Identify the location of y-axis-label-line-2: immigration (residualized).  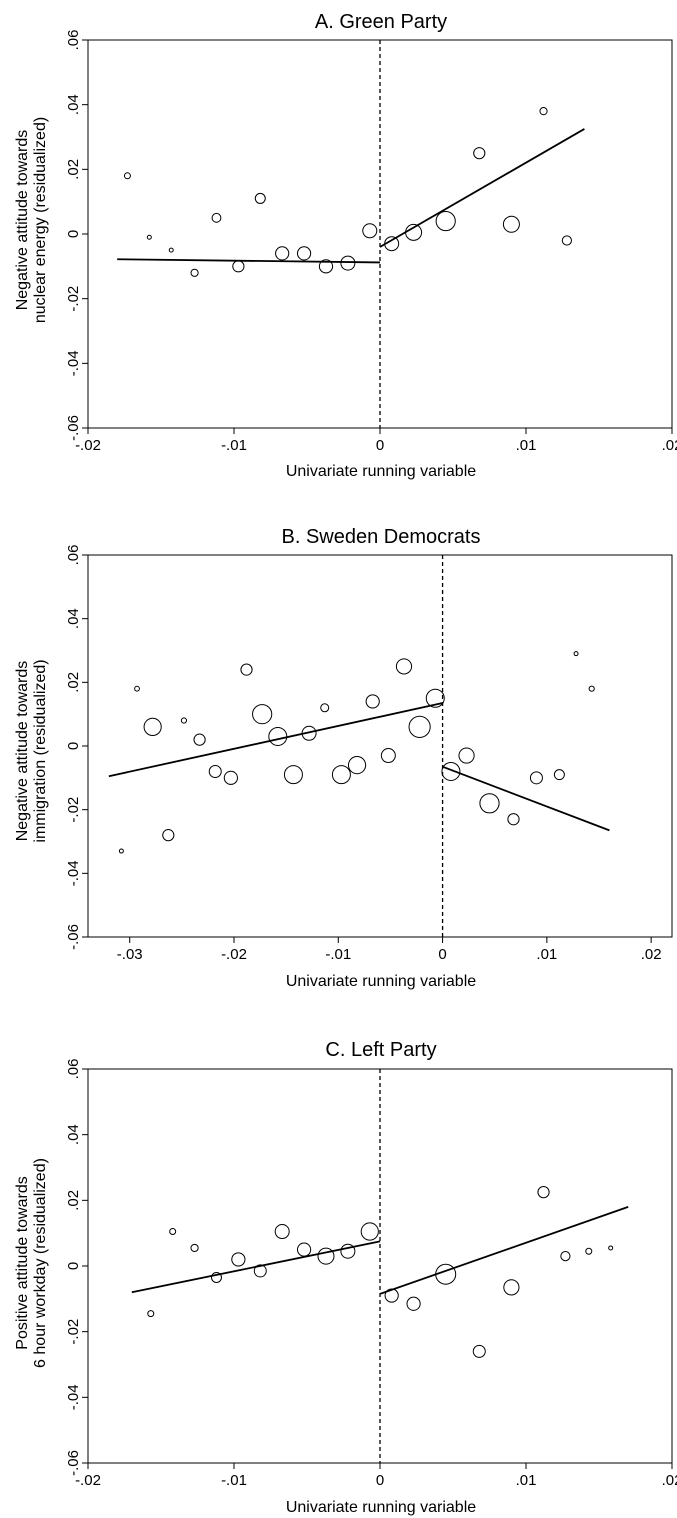
(40, 750).